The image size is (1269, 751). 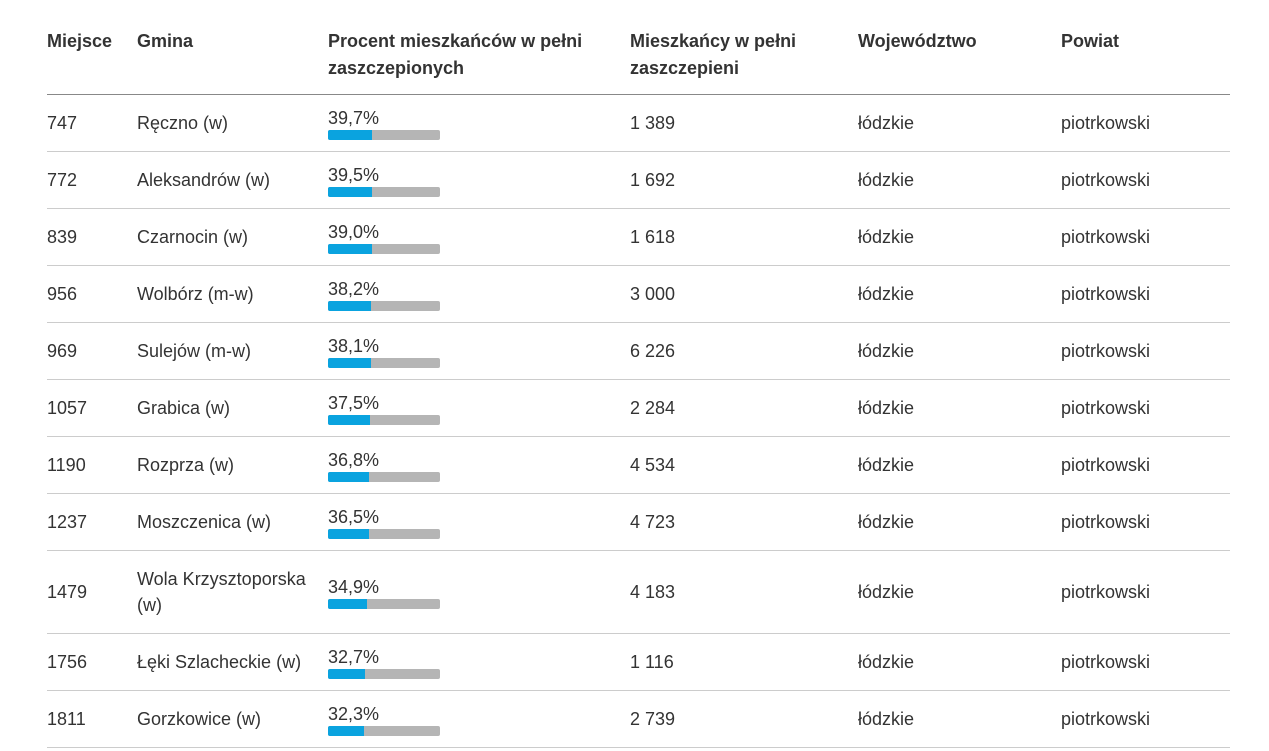 What do you see at coordinates (744, 294) in the screenshot?
I see `table-cell: 3 000` at bounding box center [744, 294].